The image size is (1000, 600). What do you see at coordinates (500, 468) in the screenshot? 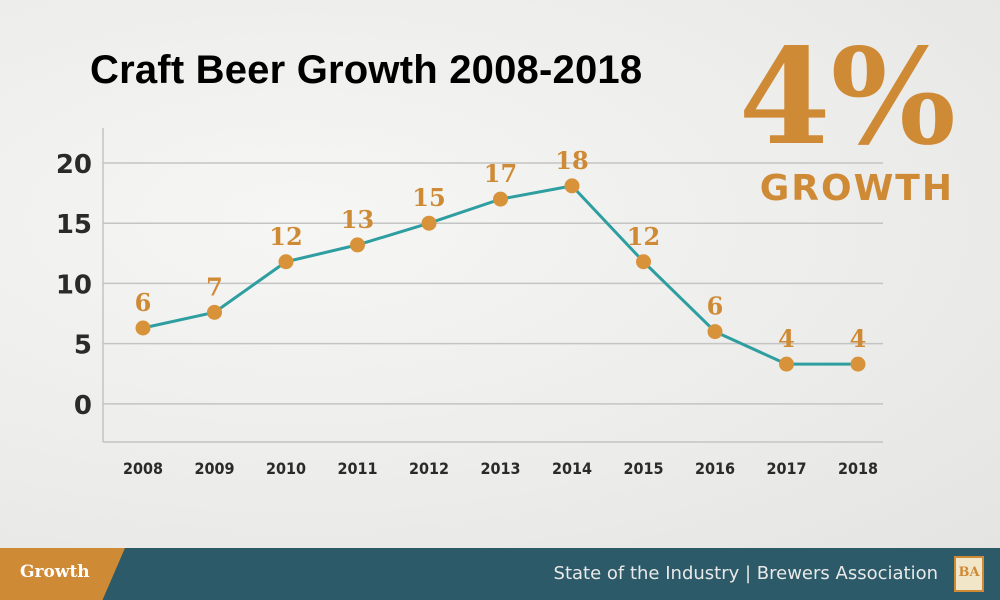
I see `x-tick-label: 2013` at bounding box center [500, 468].